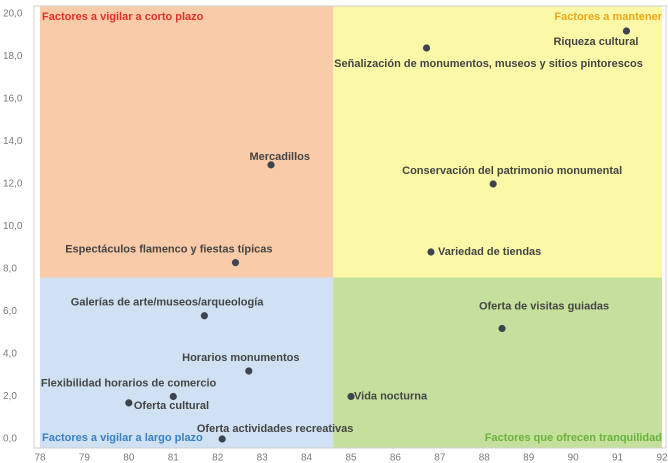  I want to click on x-tick-label: 87, so click(440, 458).